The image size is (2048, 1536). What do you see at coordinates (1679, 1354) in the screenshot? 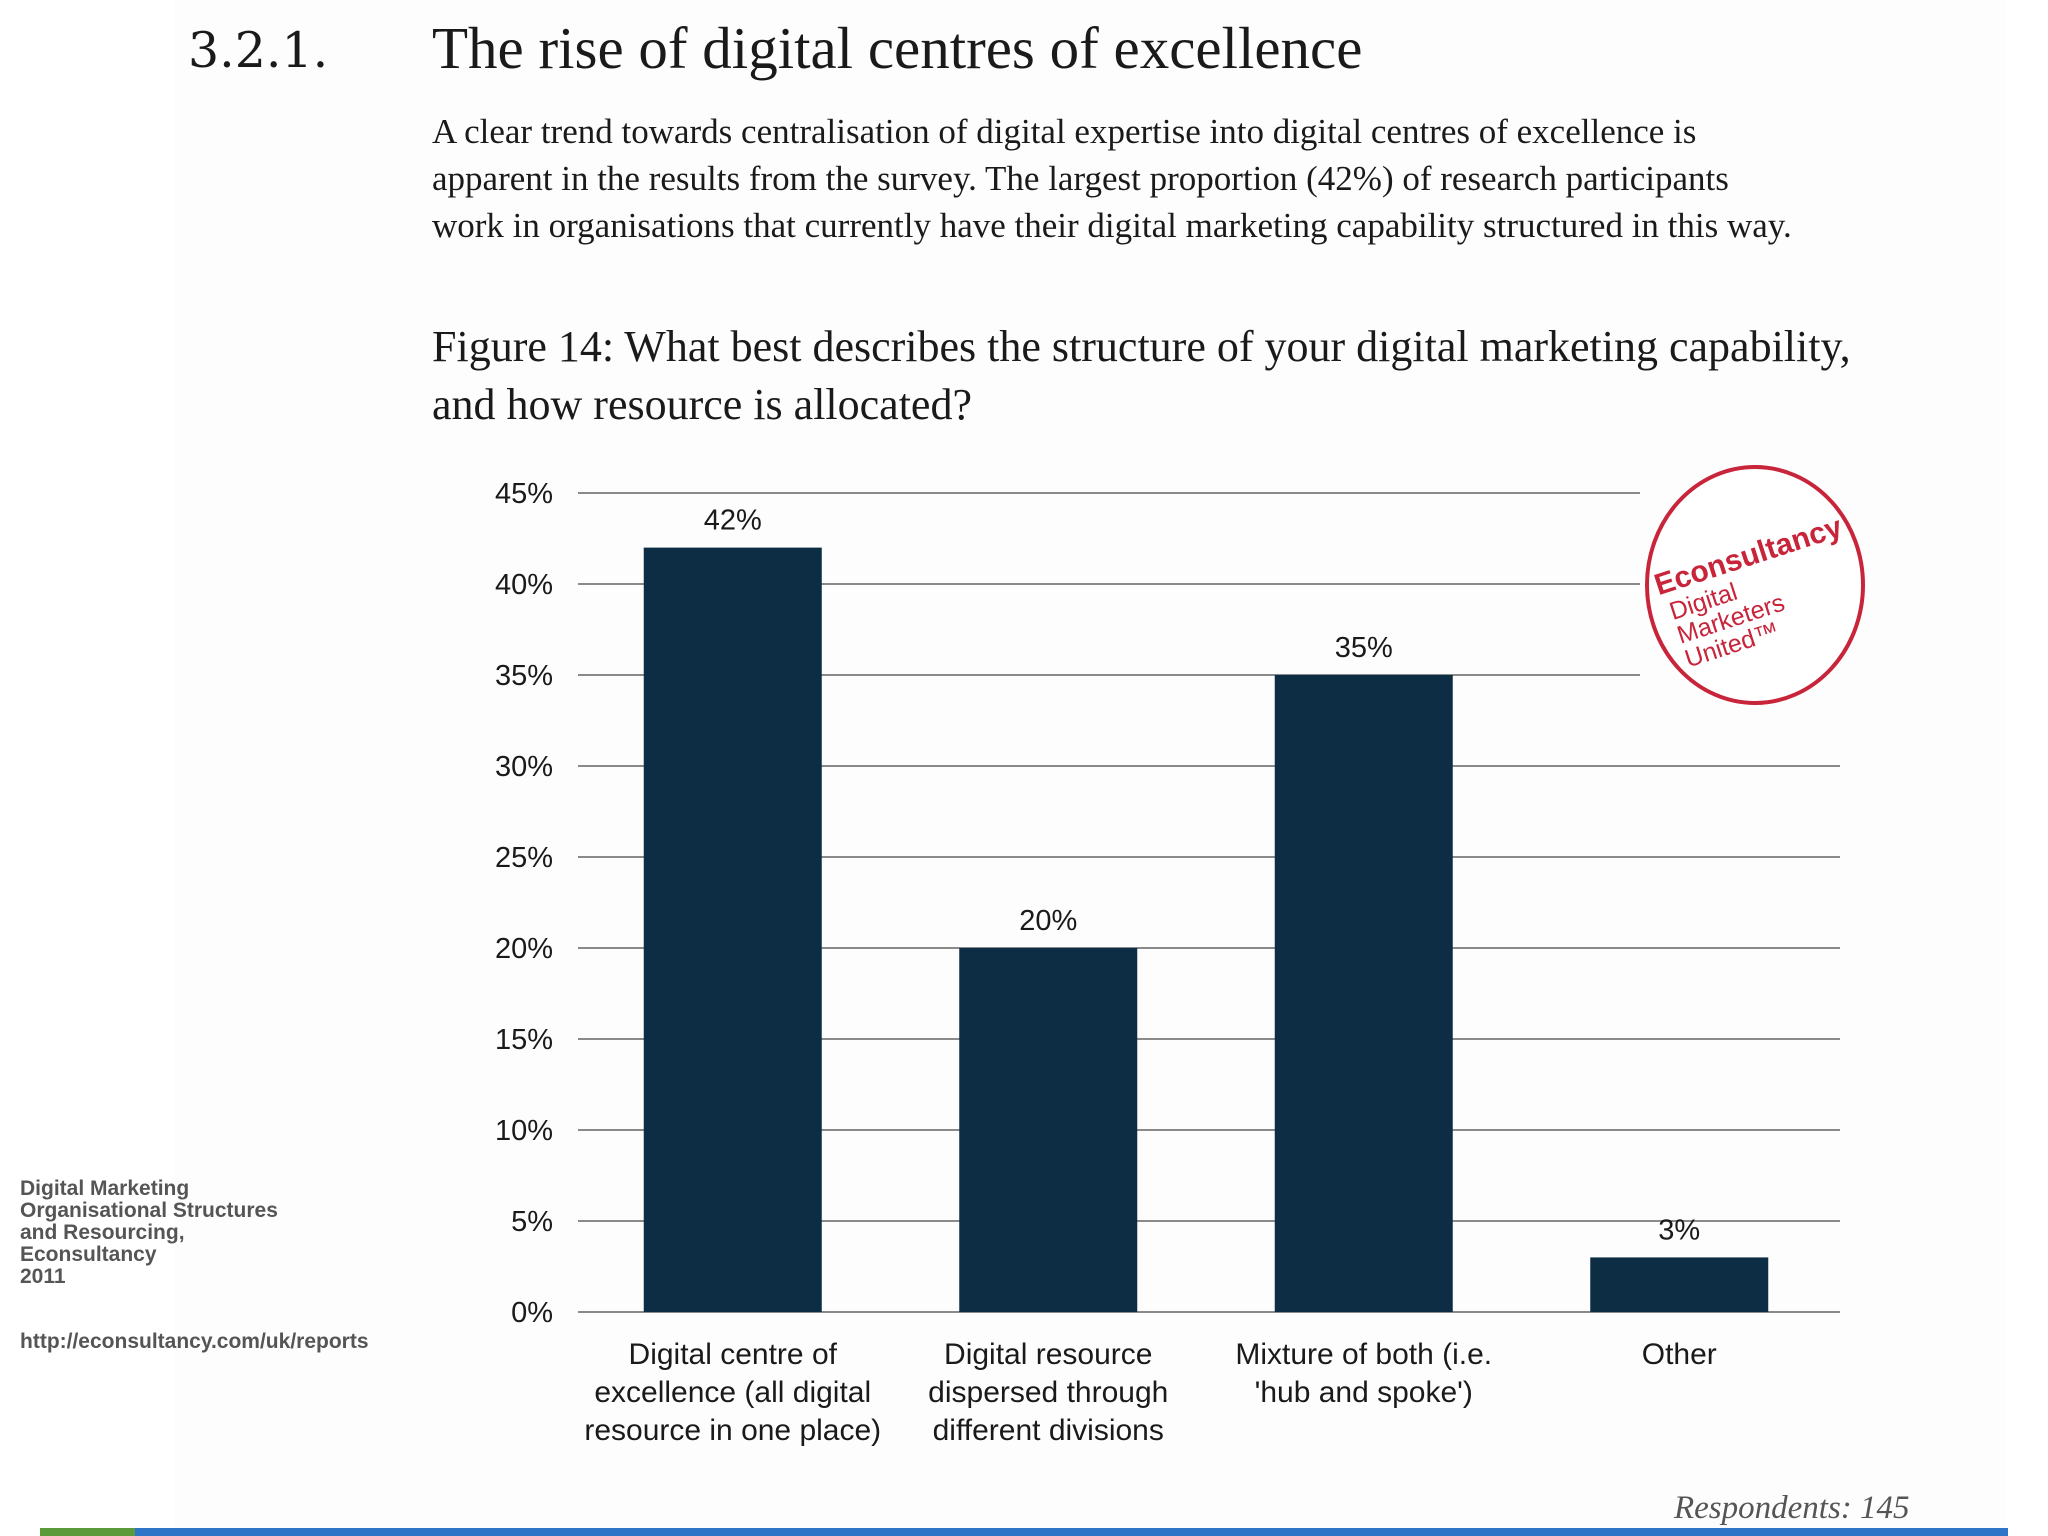
I see `category-label: Other` at bounding box center [1679, 1354].